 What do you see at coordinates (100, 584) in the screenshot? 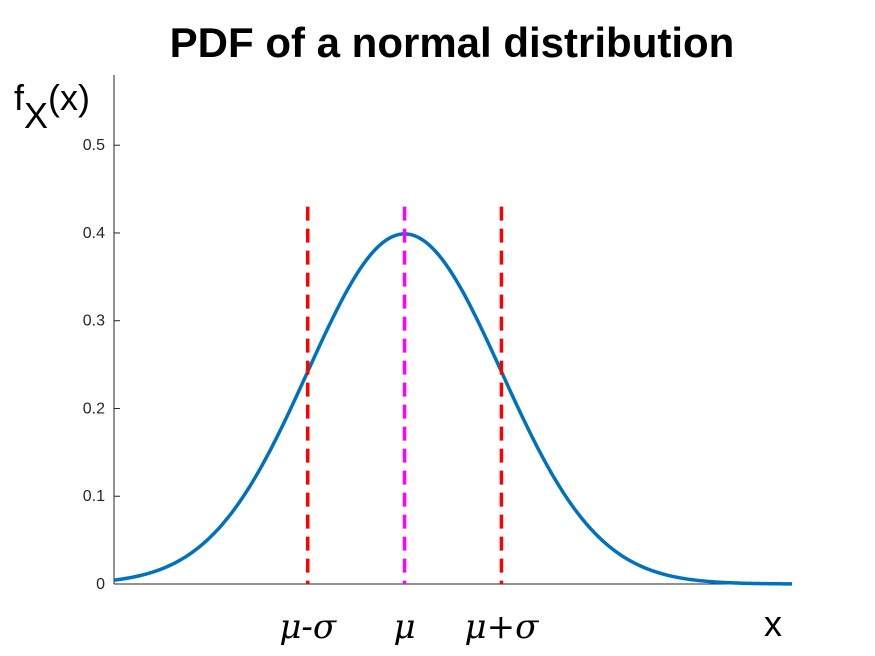
I see `y-tick-label: 0` at bounding box center [100, 584].